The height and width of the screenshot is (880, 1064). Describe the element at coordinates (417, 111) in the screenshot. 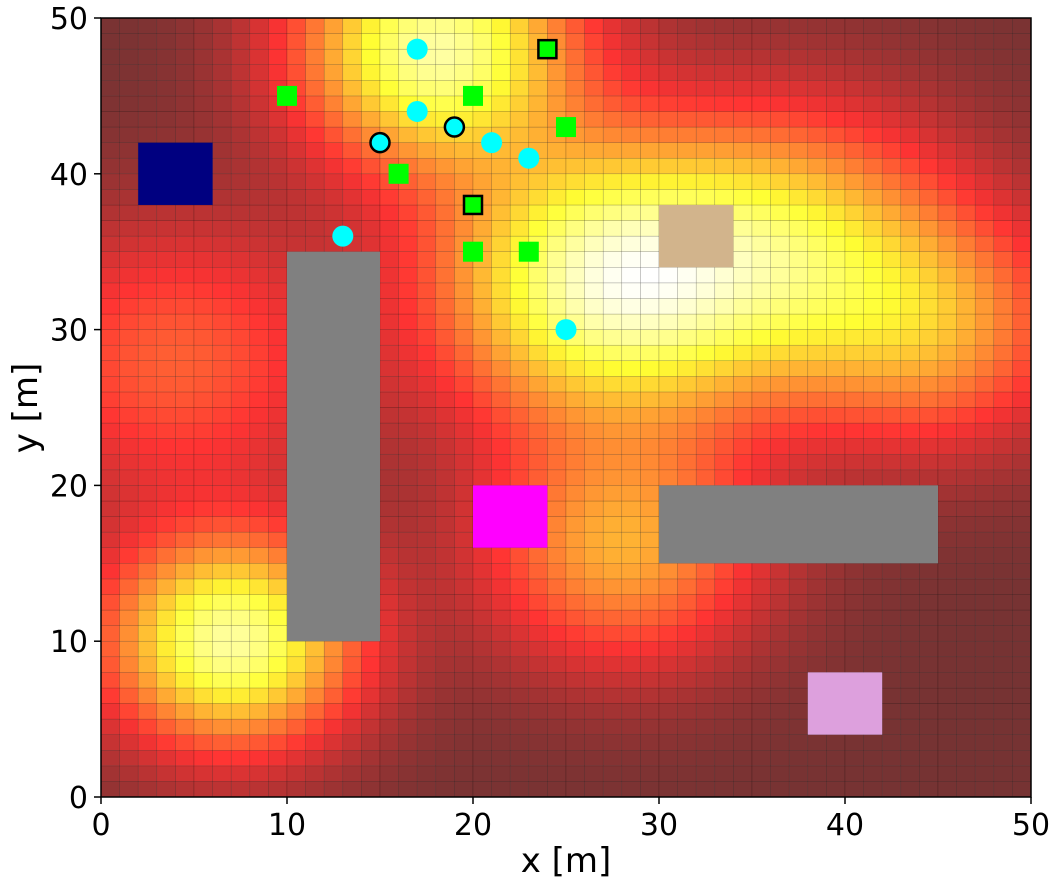

I see `cyan-circle-marker` at that location.